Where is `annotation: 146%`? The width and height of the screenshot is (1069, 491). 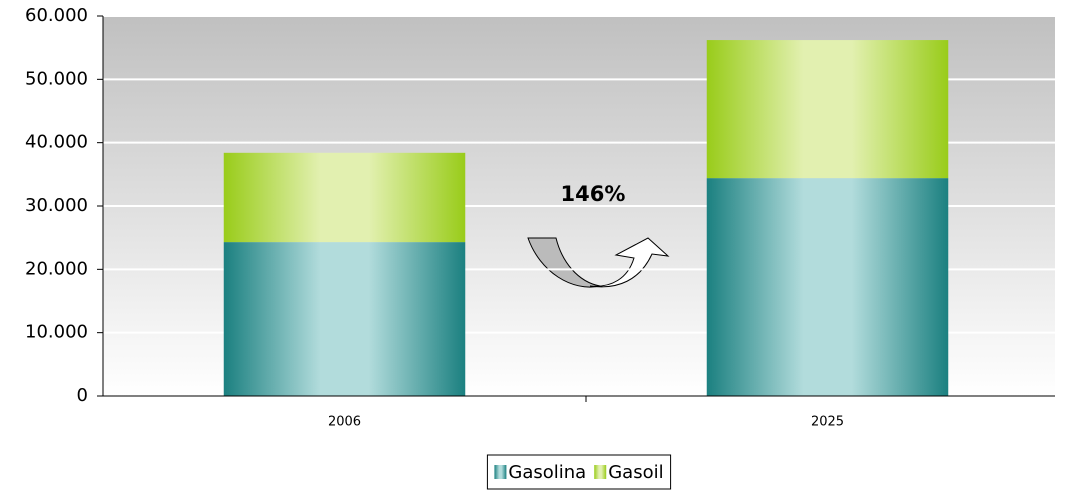 annotation: 146% is located at coordinates (593, 194).